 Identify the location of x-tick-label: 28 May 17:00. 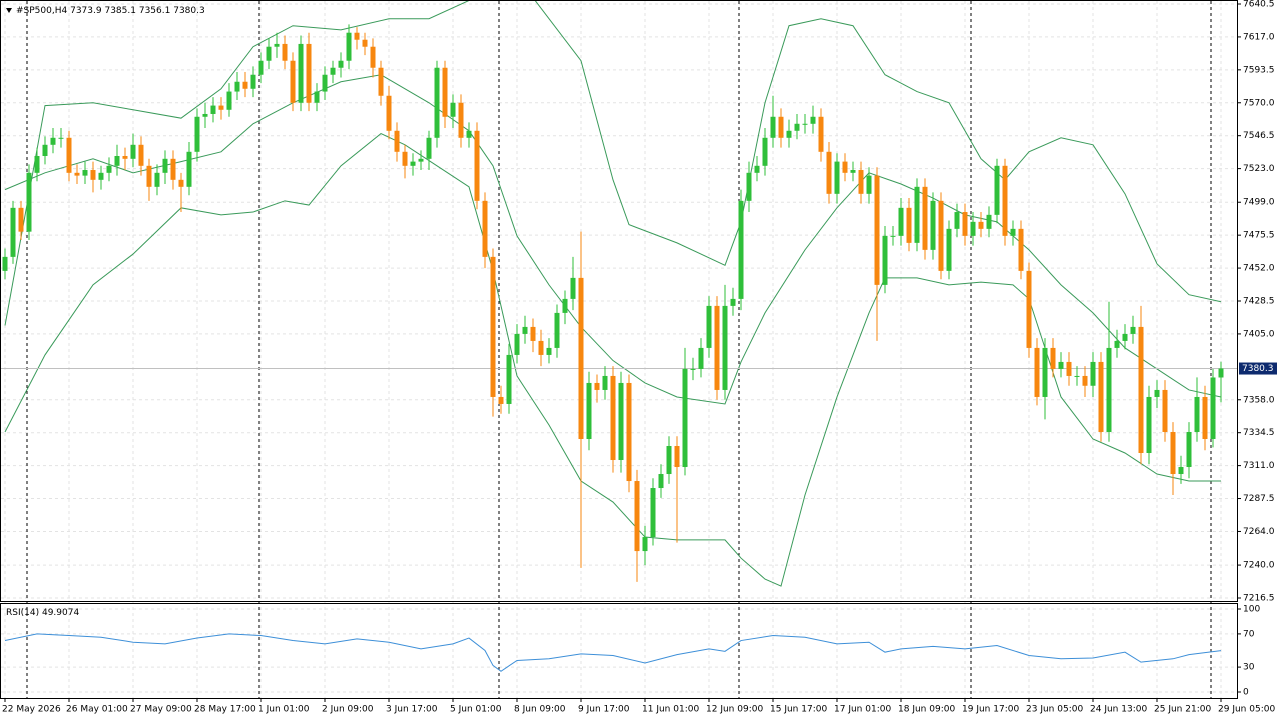
(225, 710).